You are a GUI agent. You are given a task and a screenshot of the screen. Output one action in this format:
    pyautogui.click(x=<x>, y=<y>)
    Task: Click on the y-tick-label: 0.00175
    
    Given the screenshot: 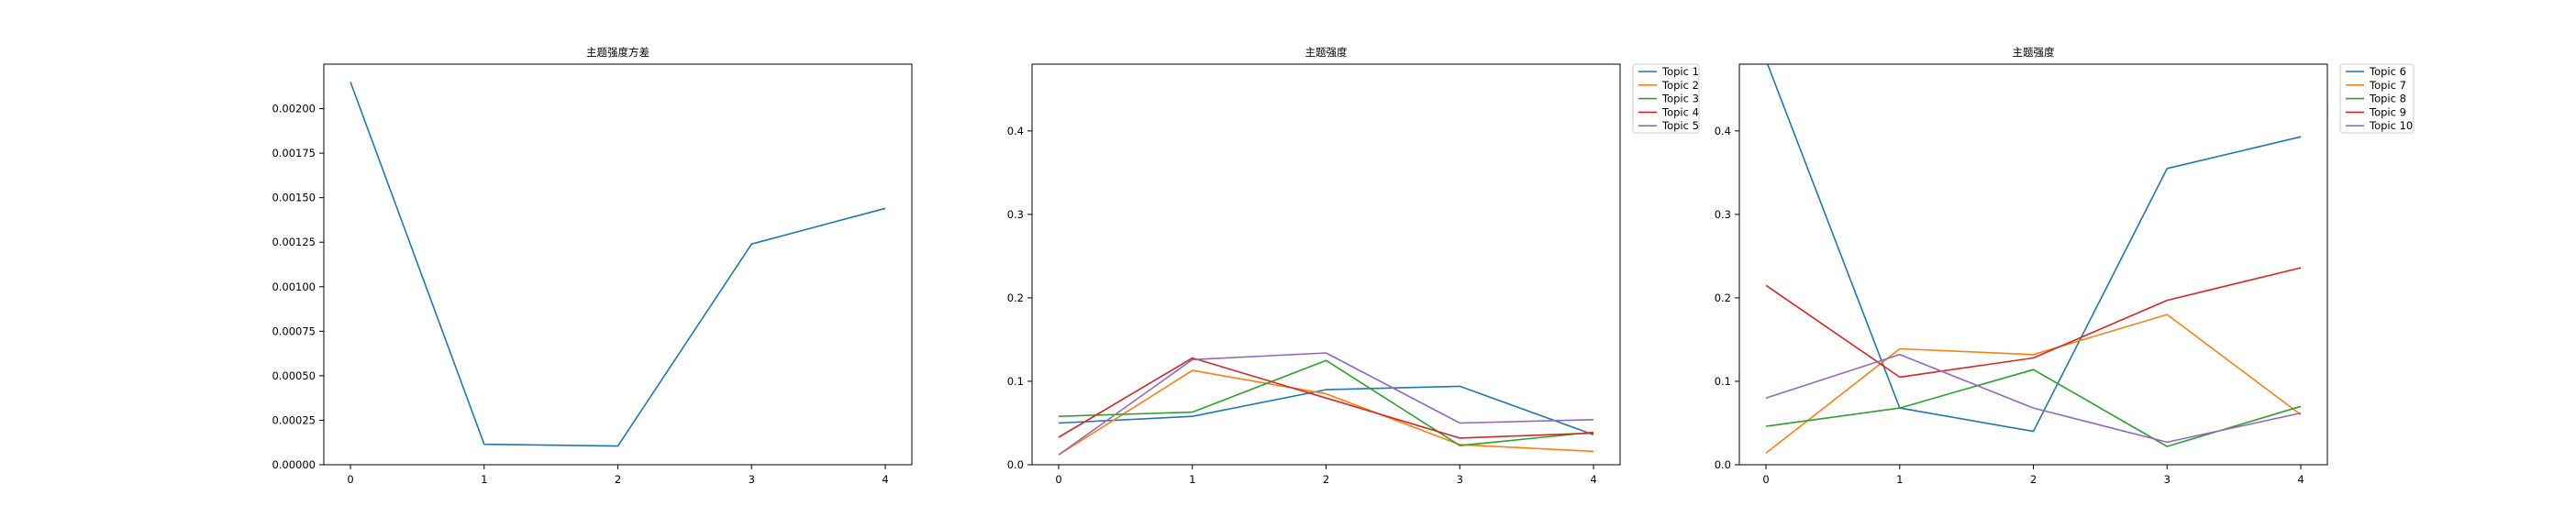 What is the action you would take?
    pyautogui.click(x=294, y=153)
    